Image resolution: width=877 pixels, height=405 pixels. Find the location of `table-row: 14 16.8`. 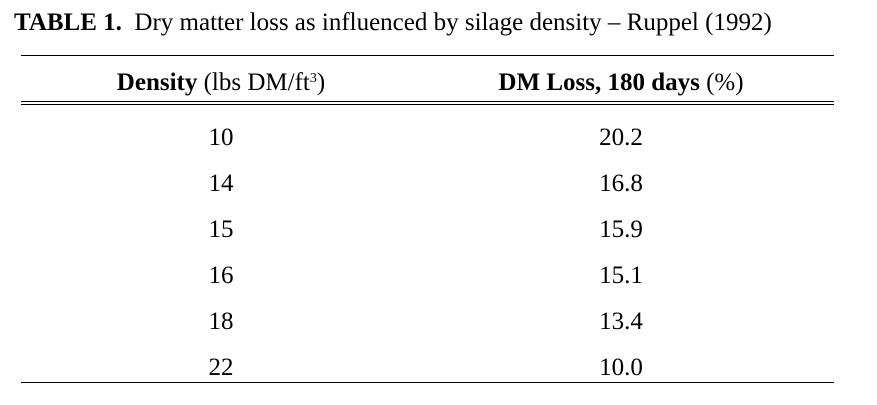

table-row: 14 16.8 is located at coordinates (438, 184).